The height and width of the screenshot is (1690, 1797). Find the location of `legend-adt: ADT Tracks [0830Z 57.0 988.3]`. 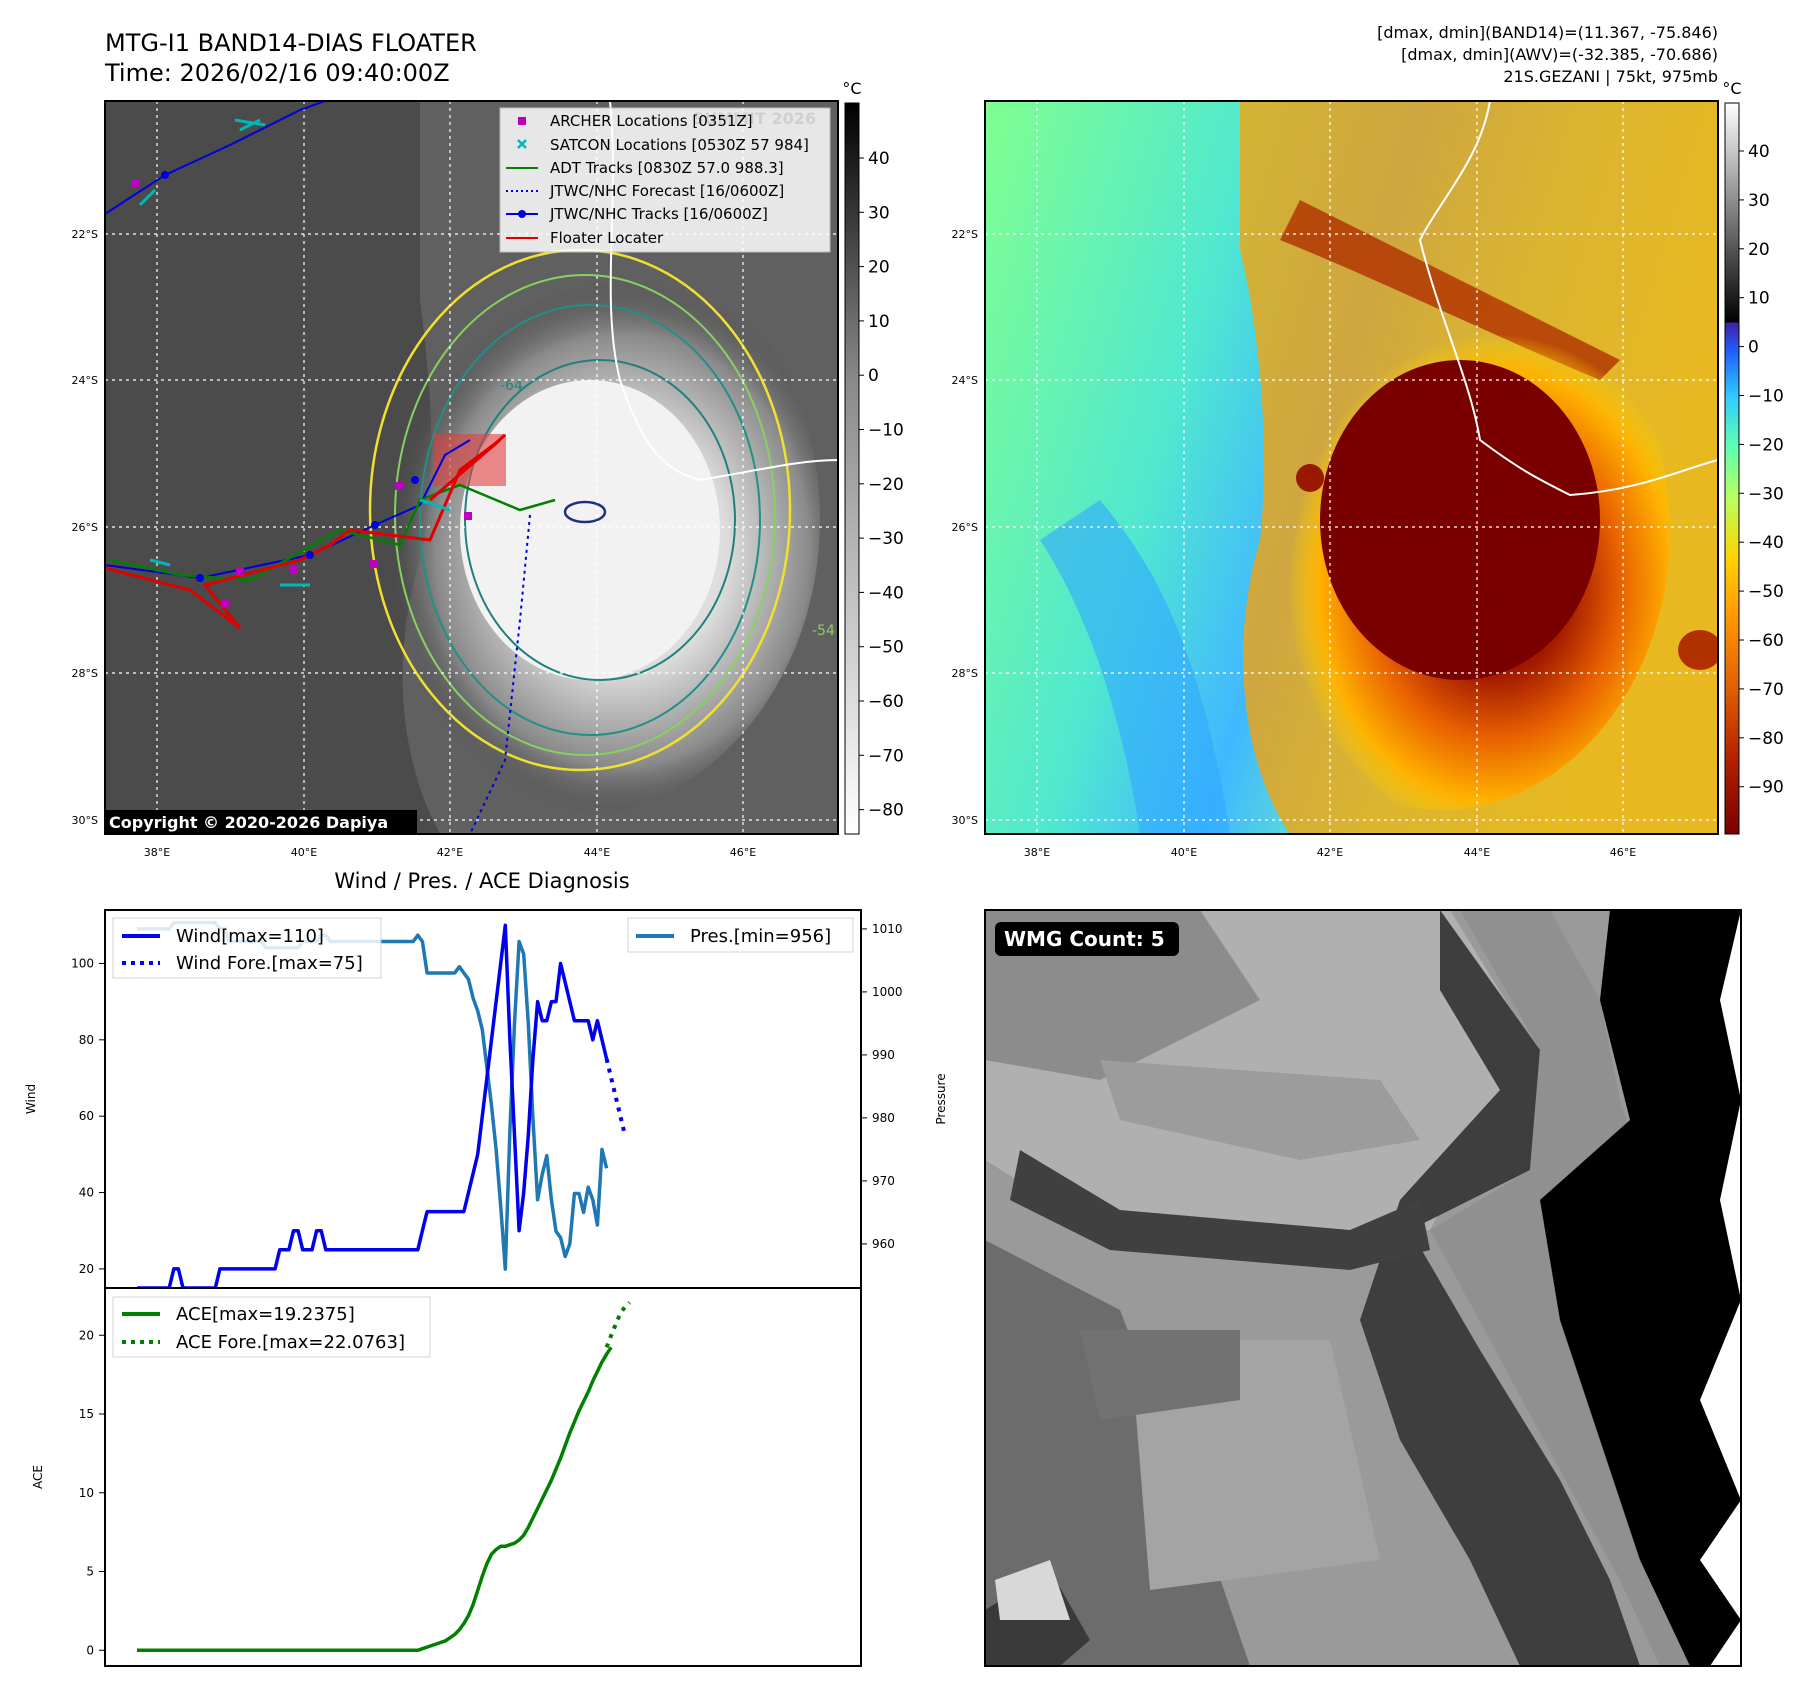

legend-adt: ADT Tracks [0830Z 57.0 988.3] is located at coordinates (667, 168).